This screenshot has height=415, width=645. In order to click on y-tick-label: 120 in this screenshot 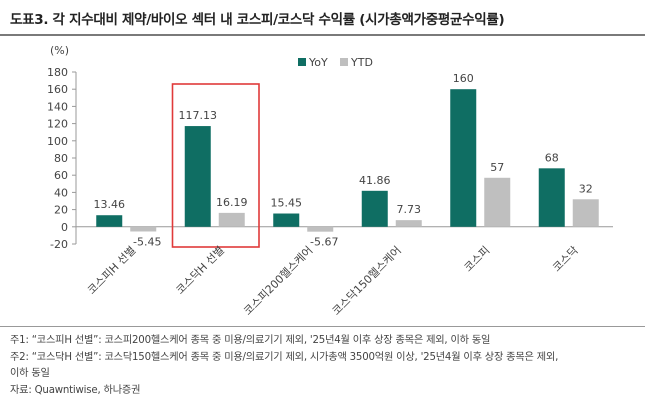, I will do `click(57, 124)`.